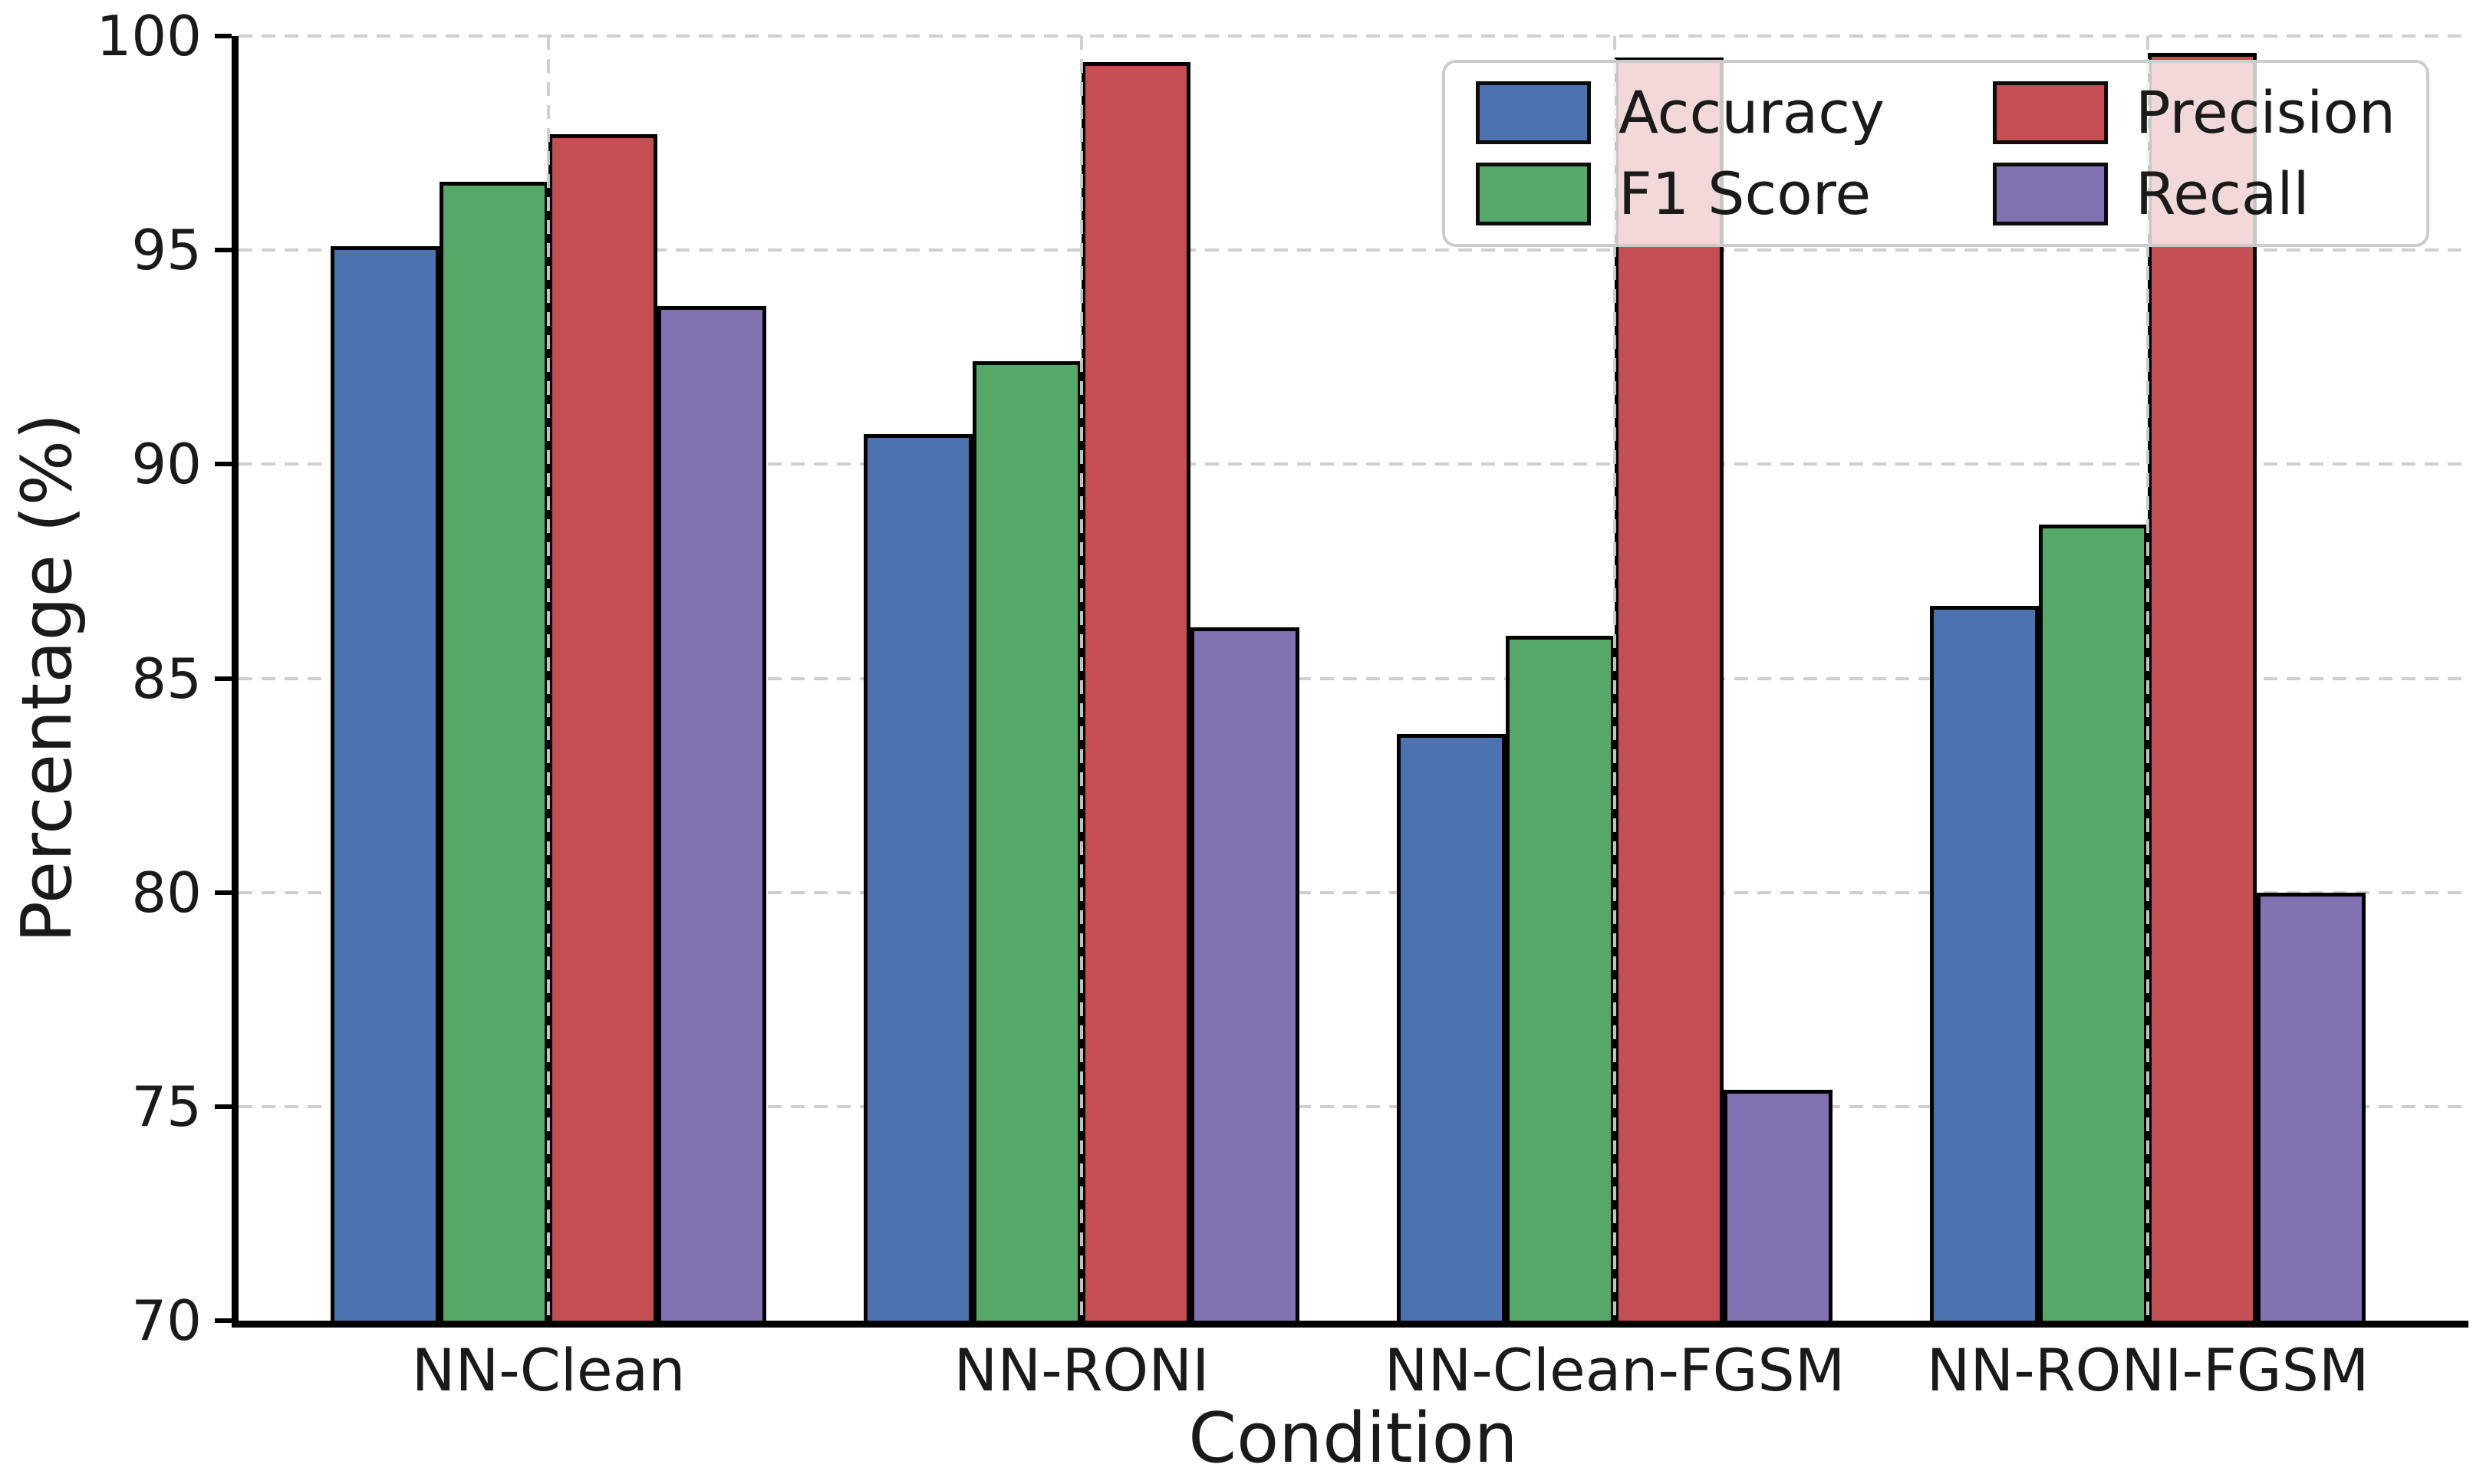 The image size is (2473, 1484). I want to click on legend-item-precision: Precision, so click(2194, 112).